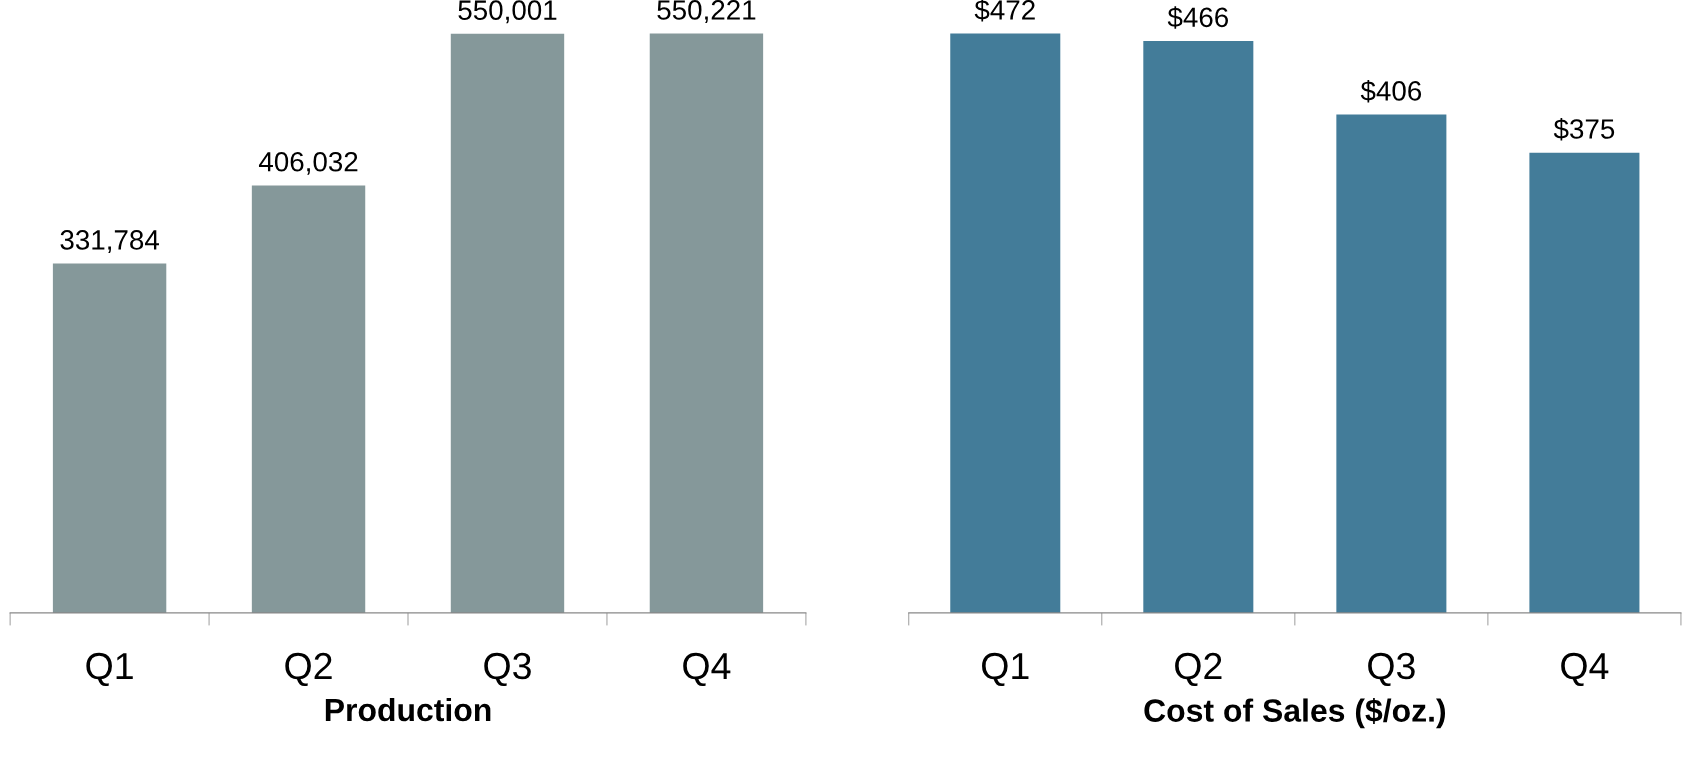  I want to click on data-label: 331,784, so click(109, 242).